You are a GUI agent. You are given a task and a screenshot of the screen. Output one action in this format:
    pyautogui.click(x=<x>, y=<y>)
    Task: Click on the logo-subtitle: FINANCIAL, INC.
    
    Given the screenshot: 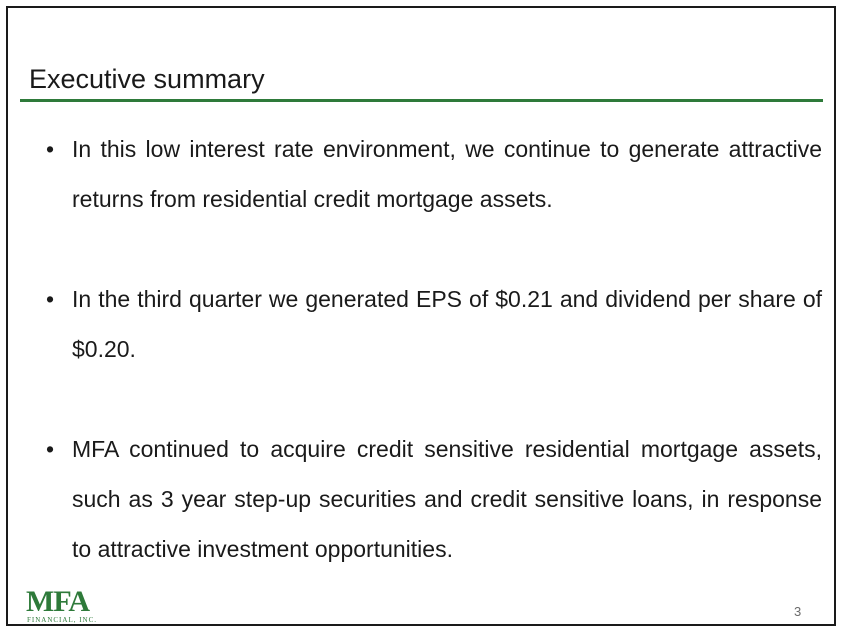 What is the action you would take?
    pyautogui.click(x=62, y=620)
    